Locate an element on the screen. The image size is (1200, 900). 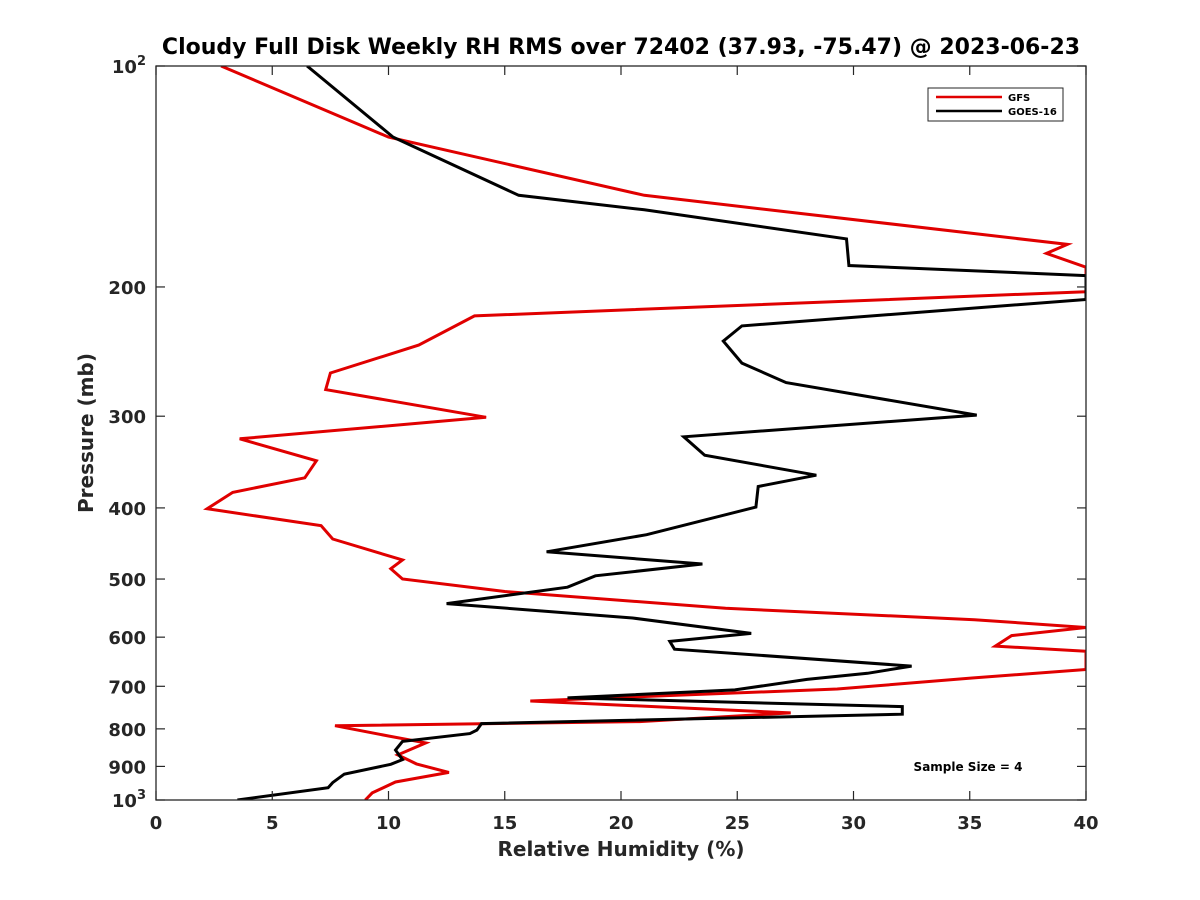
x-axis-label: Relative Humidity (%) is located at coordinates (620, 849).